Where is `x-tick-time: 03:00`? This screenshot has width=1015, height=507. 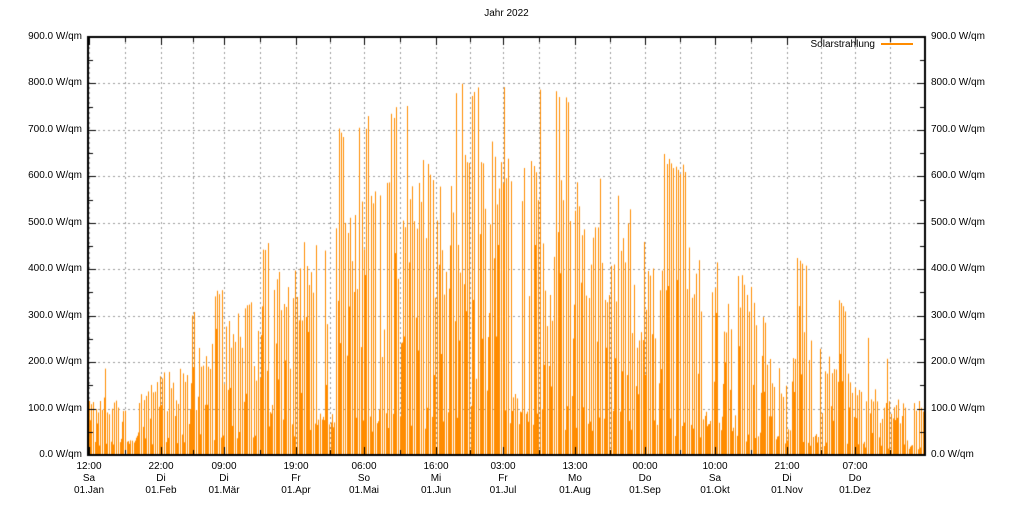
x-tick-time: 03:00 is located at coordinates (503, 466).